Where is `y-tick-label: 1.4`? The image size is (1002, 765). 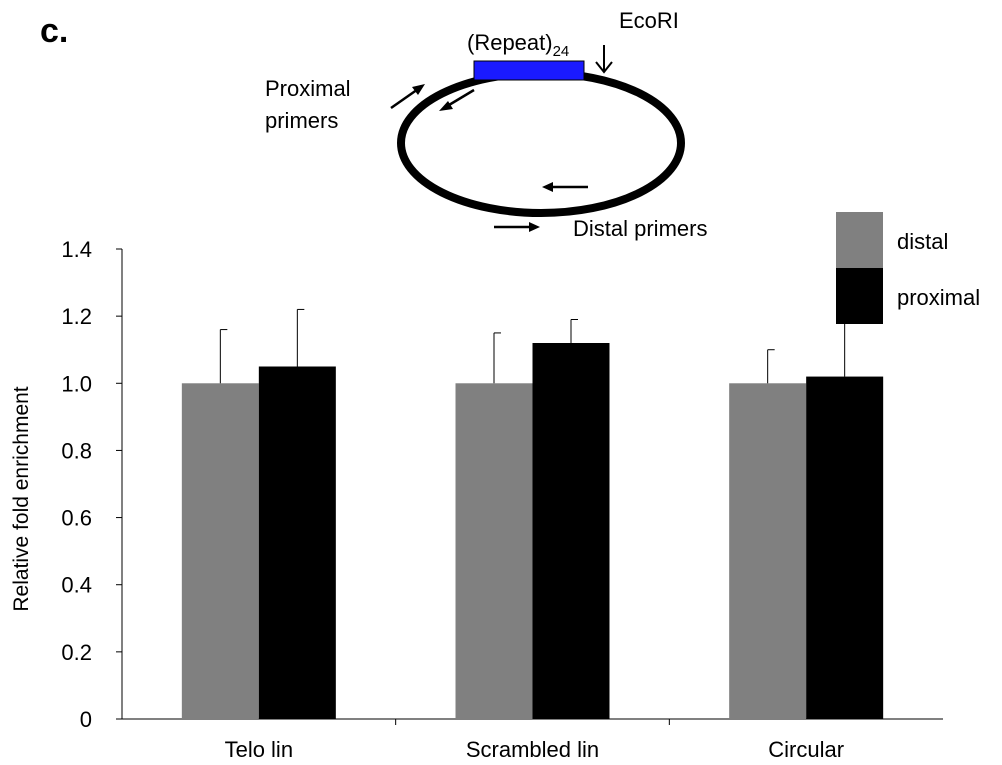 y-tick-label: 1.4 is located at coordinates (76, 249).